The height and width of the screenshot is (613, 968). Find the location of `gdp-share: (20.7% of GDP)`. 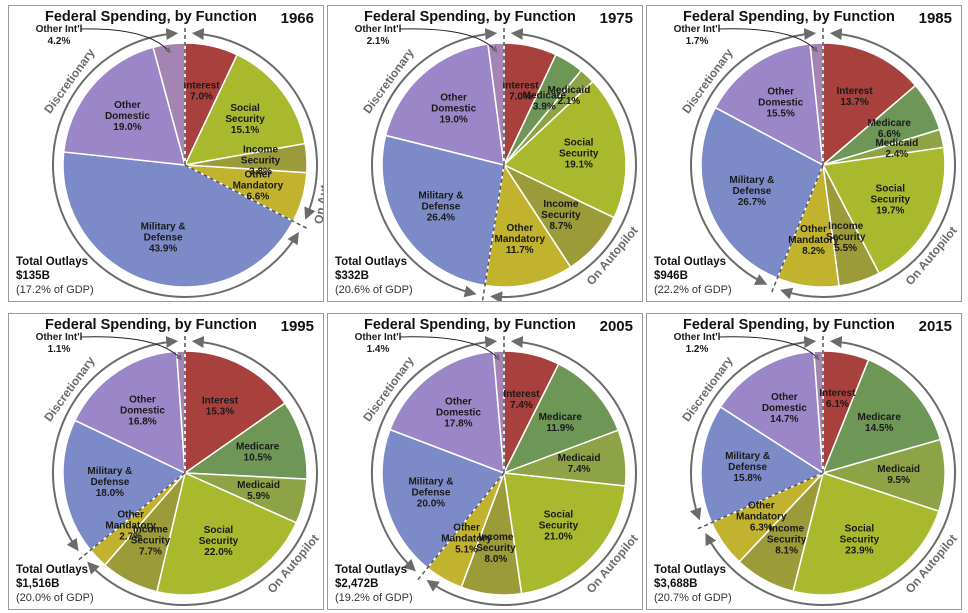

gdp-share: (20.7% of GDP) is located at coordinates (693, 598).